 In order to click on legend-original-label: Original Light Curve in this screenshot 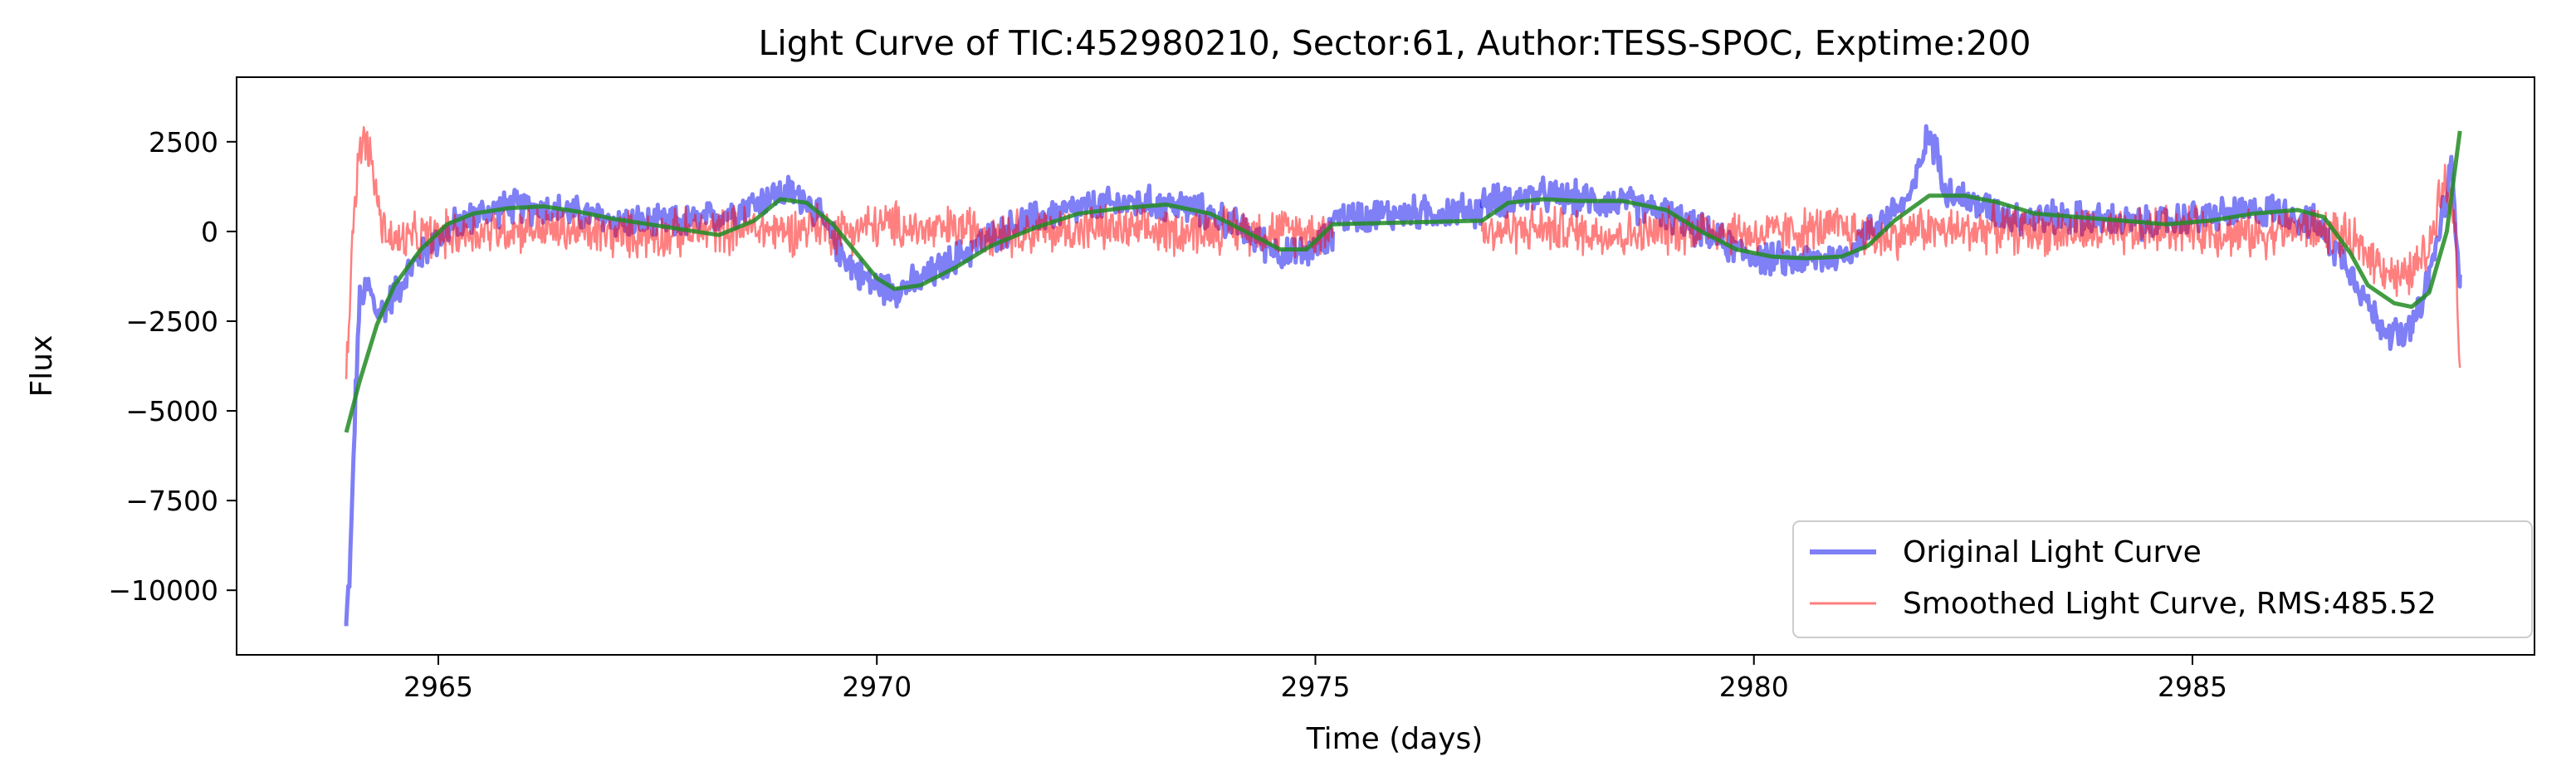, I will do `click(2052, 552)`.